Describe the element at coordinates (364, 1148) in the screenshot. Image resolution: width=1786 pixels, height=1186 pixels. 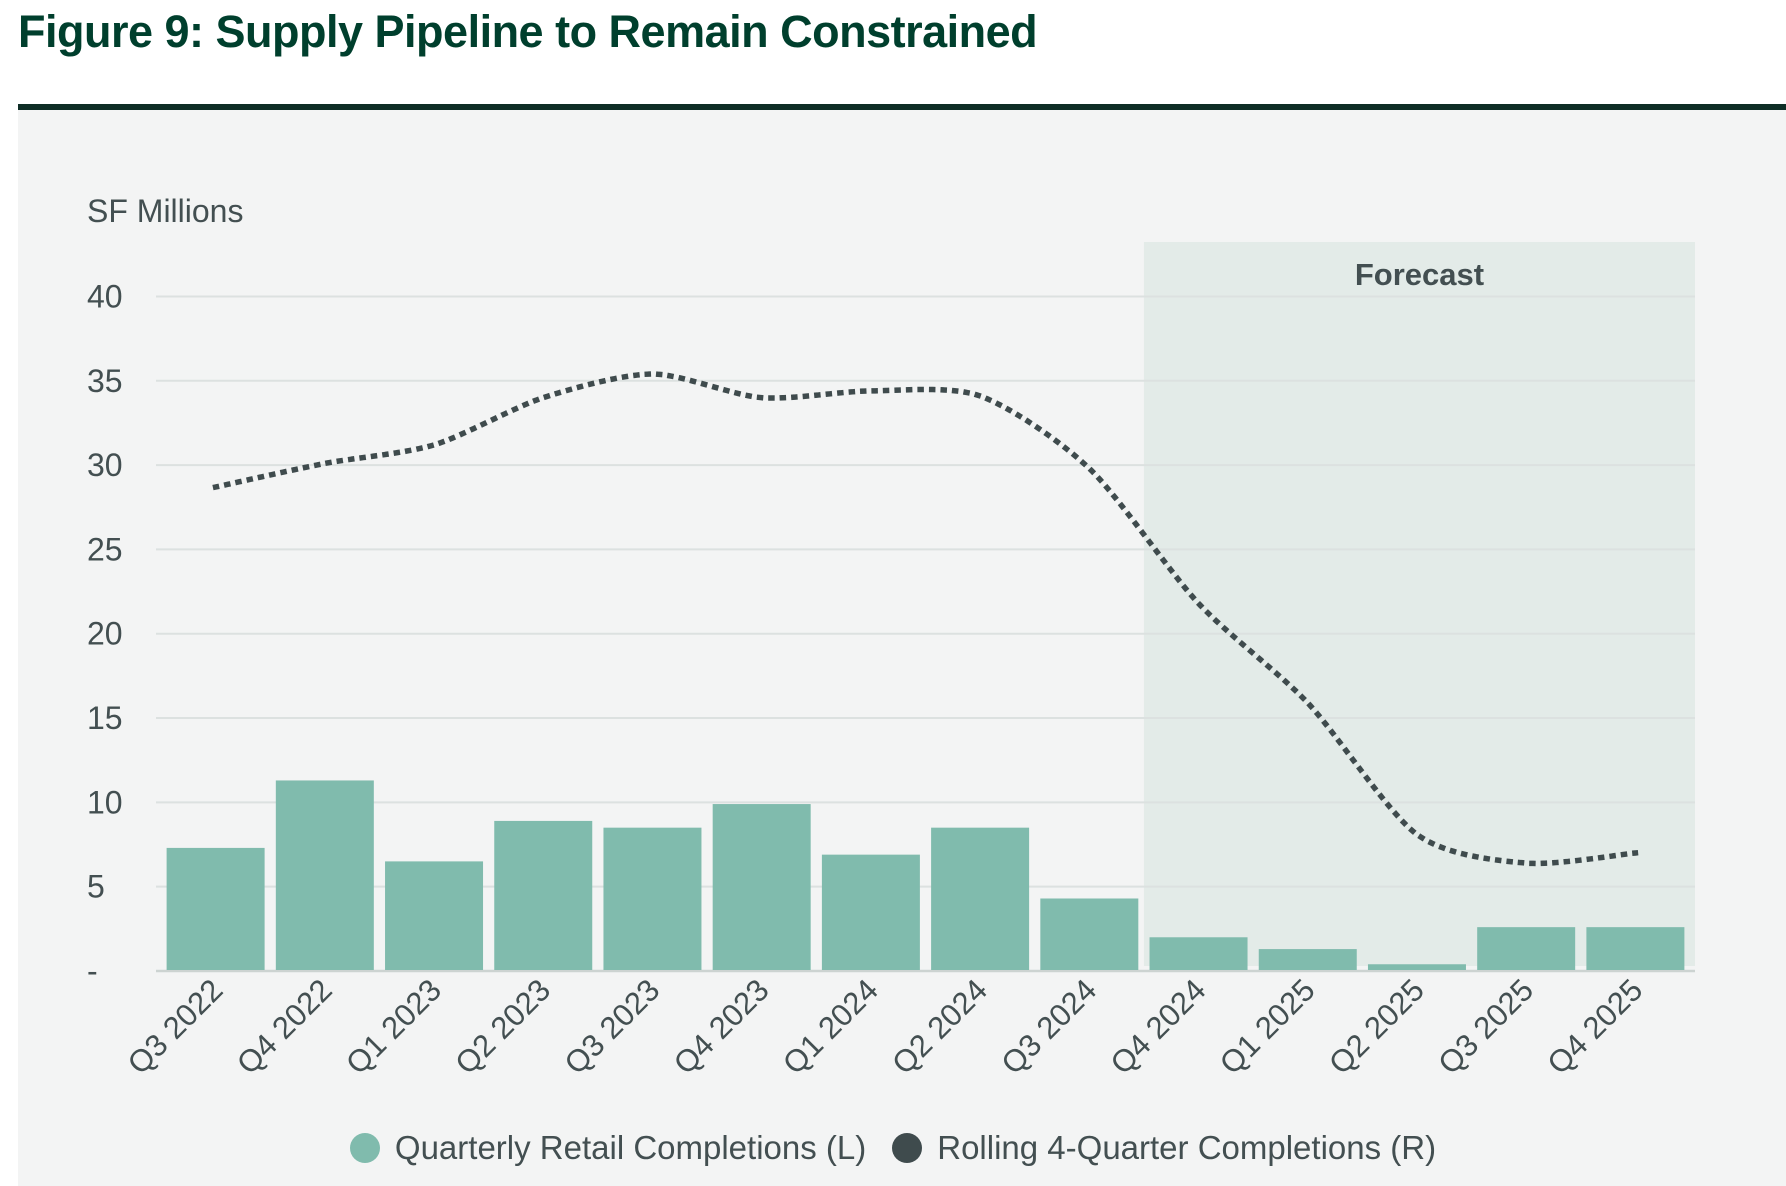
I see `bar-series-dot-icon` at that location.